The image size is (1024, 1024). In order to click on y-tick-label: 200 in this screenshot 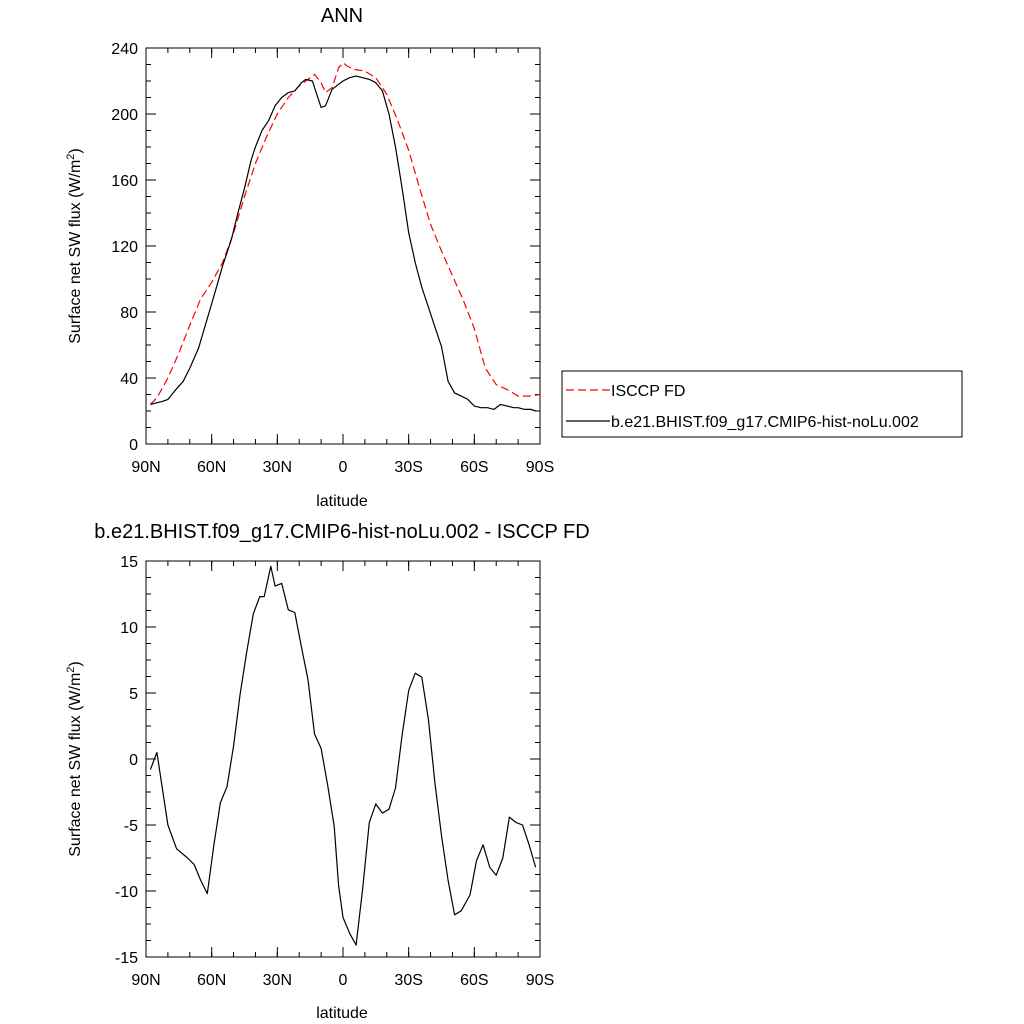, I will do `click(124, 115)`.